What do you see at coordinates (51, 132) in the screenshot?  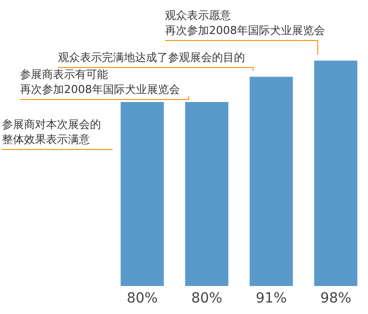 I see `text: 参展商对本次展会的整体效果表示满意` at bounding box center [51, 132].